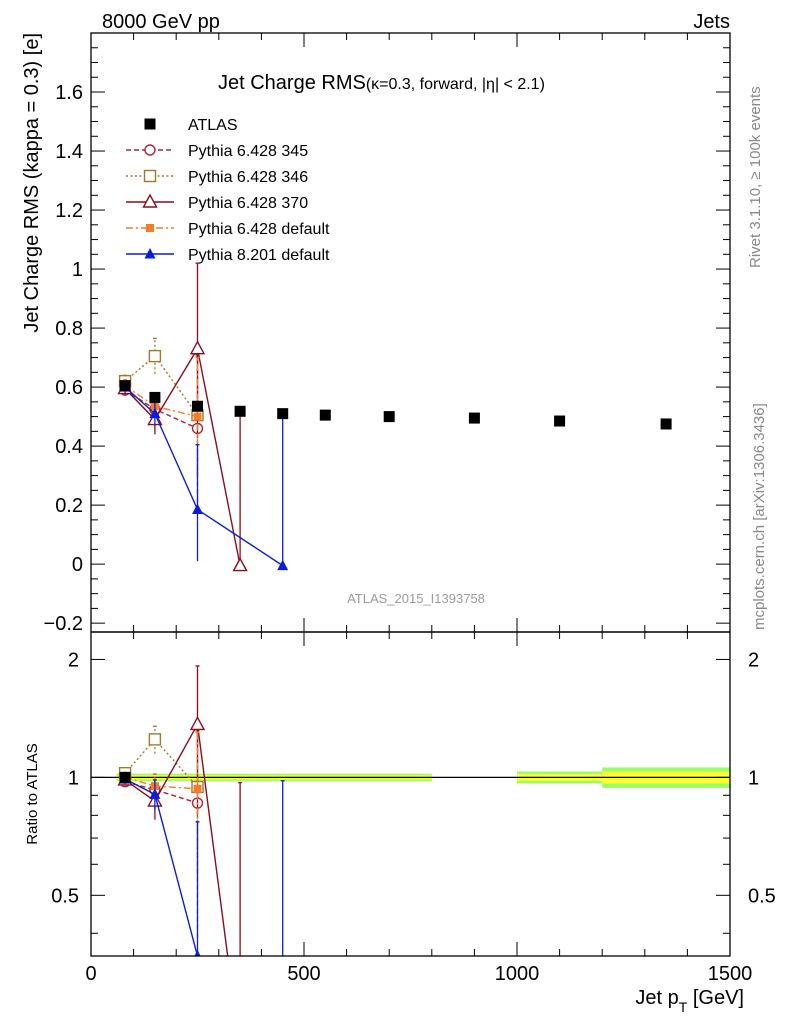 This screenshot has height=1024, width=786. What do you see at coordinates (69, 152) in the screenshot?
I see `y-tick-label: 1.4` at bounding box center [69, 152].